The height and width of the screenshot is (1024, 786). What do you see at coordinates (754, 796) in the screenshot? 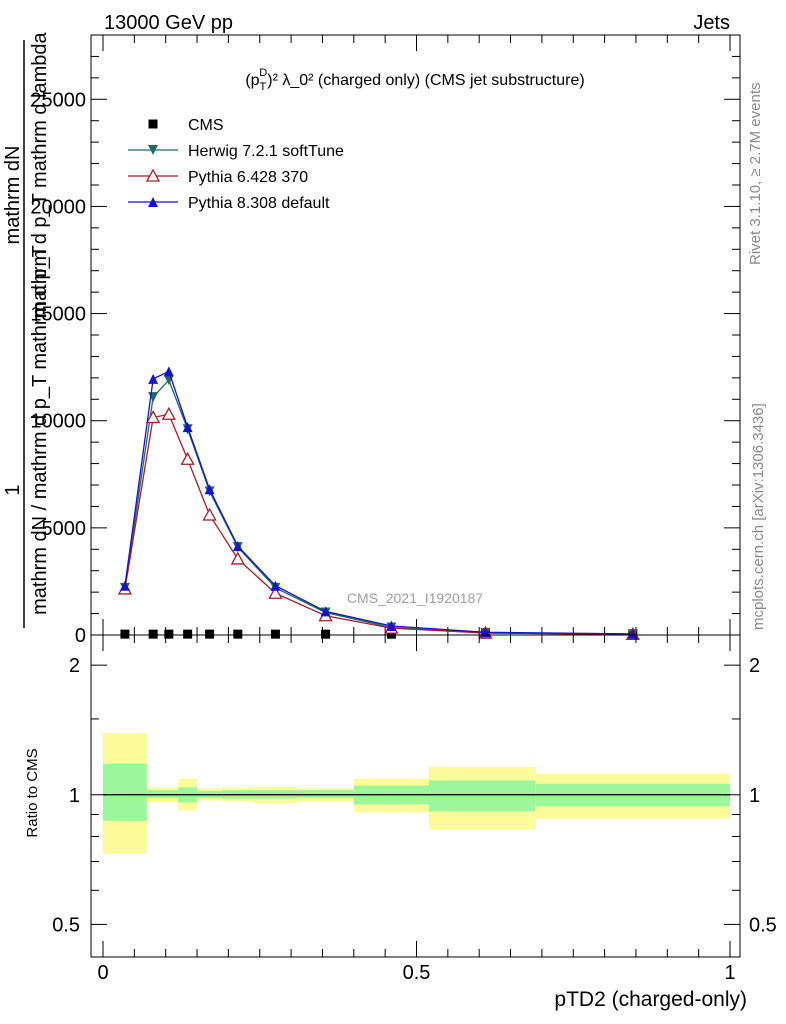
I see `ratio-y-tick-label-right: 1` at bounding box center [754, 796].